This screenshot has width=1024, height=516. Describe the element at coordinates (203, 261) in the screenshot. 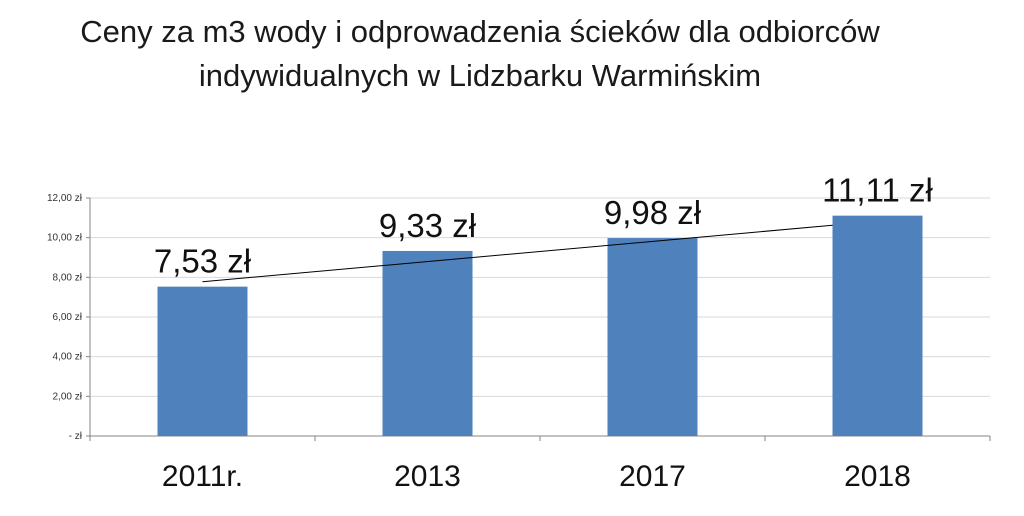

I see `data-label: 7,53 zł` at that location.